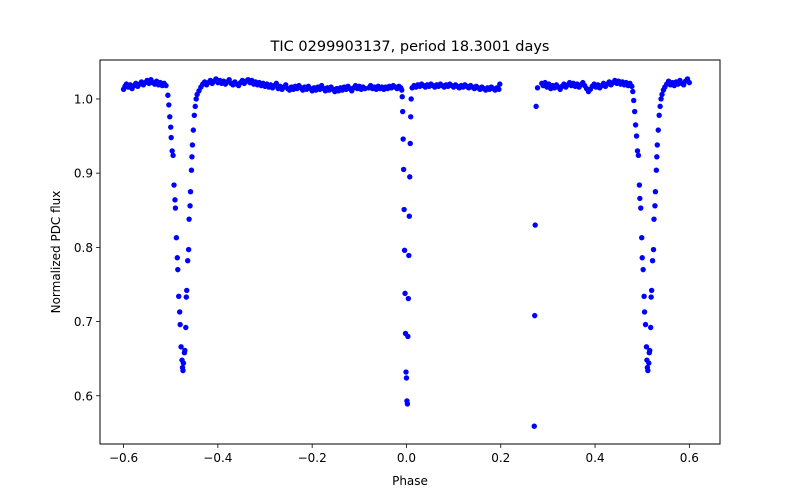  Describe the element at coordinates (595, 458) in the screenshot. I see `x-tick-label: 0.4` at that location.